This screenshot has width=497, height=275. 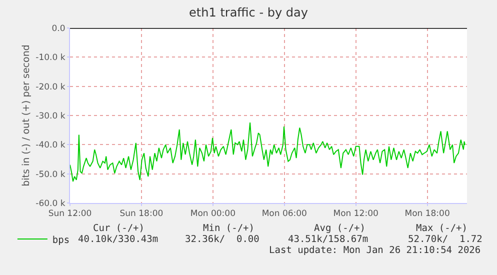 I want to click on text: Min (-/+), so click(x=228, y=228).